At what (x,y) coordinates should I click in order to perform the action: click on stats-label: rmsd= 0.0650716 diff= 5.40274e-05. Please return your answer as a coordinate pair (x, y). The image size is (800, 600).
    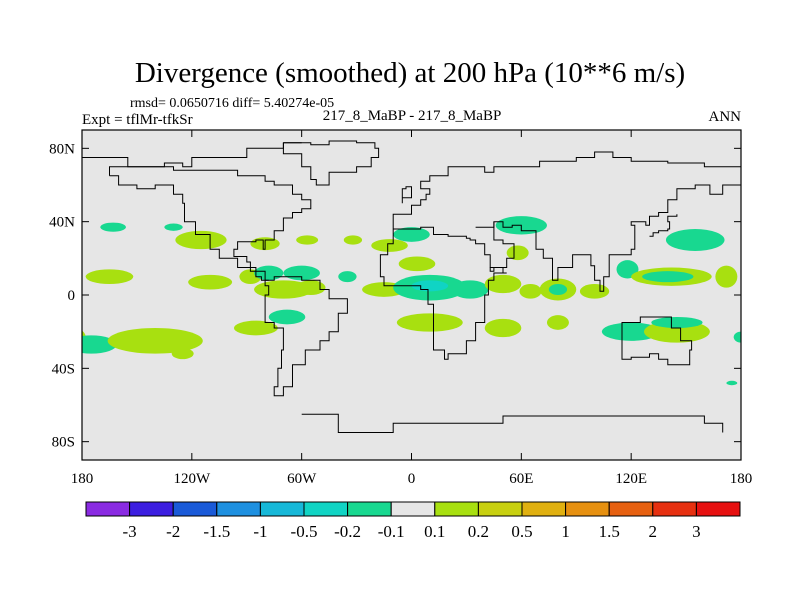
    Looking at the image, I should click on (232, 103).